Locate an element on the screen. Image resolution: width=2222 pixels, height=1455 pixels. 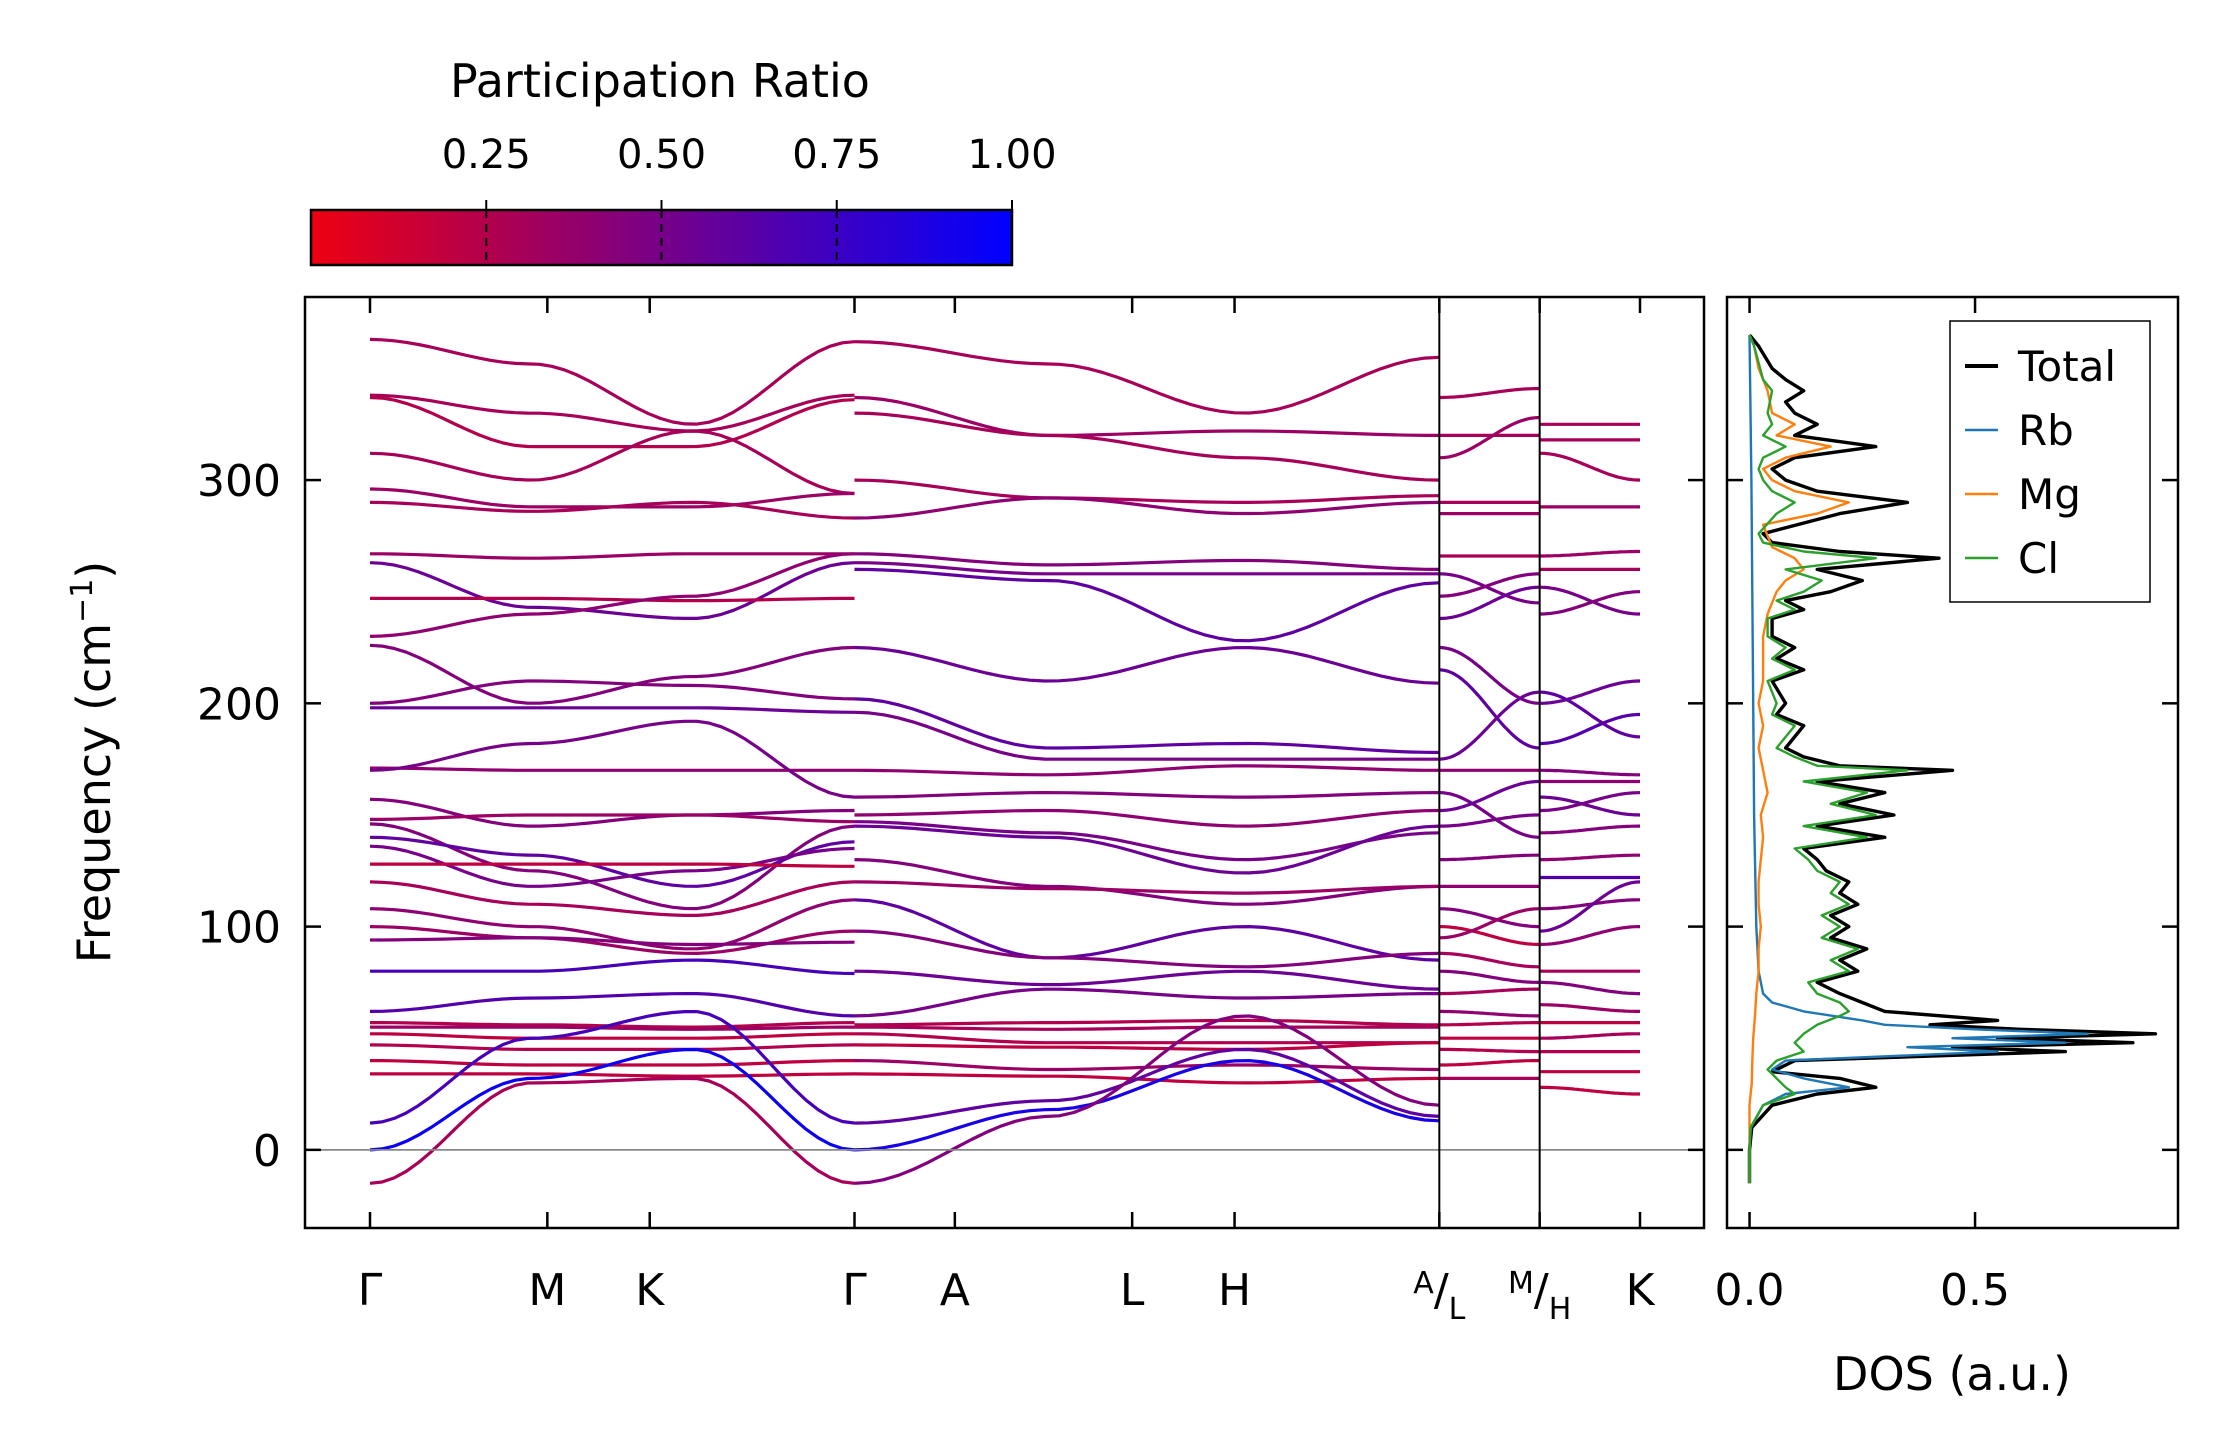
k-point-label: L is located at coordinates (1132, 1290).